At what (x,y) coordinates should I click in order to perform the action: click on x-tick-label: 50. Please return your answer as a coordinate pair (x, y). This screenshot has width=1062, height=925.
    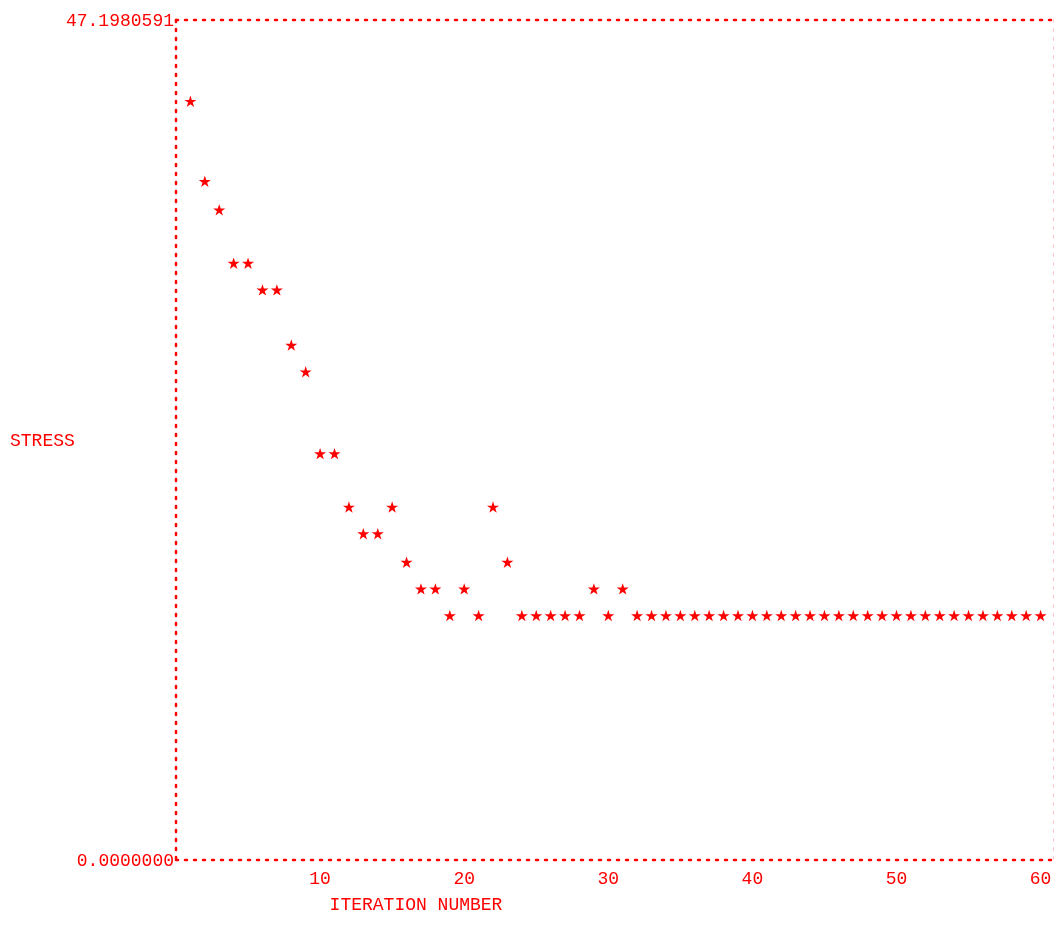
    Looking at the image, I should click on (896, 879).